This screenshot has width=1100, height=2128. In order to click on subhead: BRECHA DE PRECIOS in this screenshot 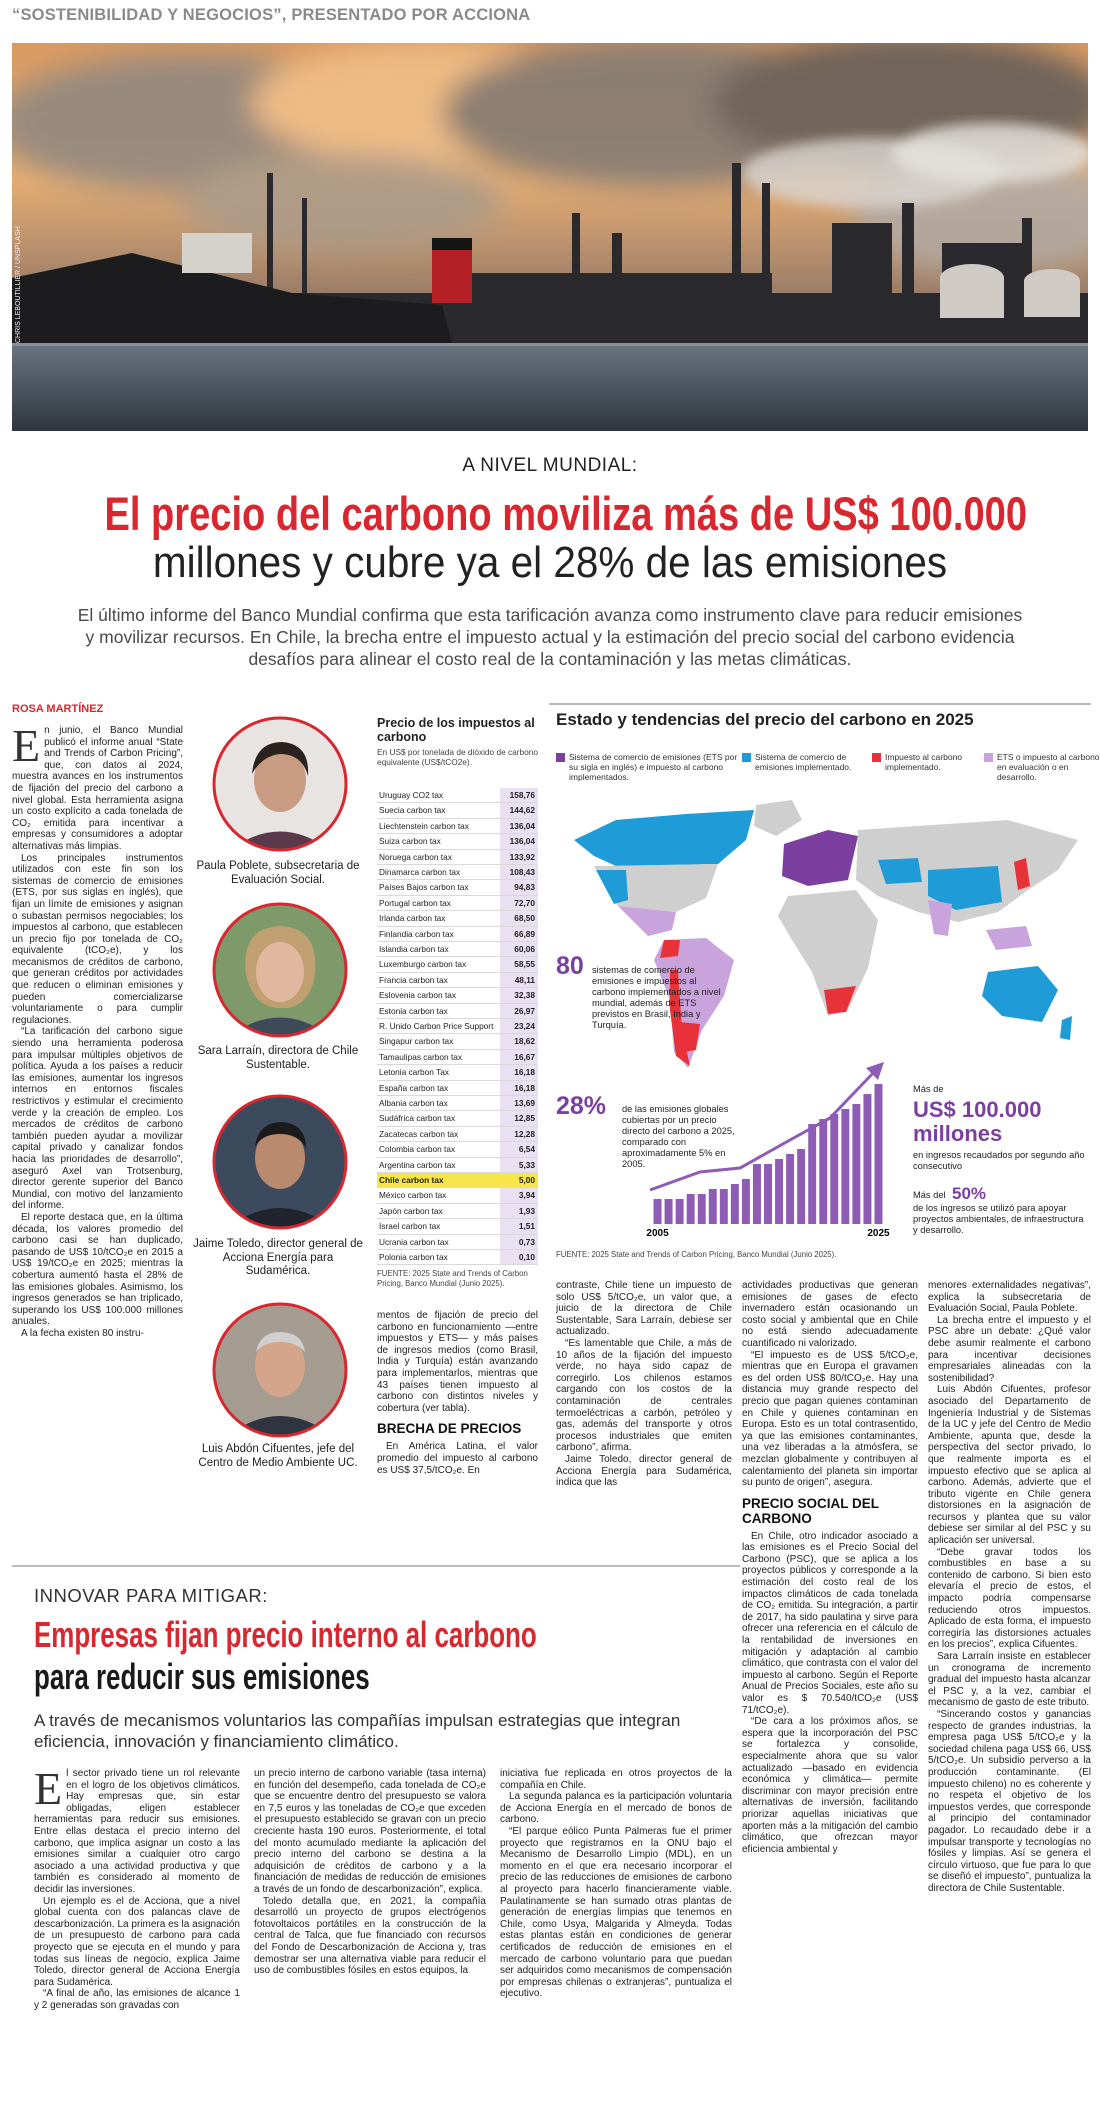, I will do `click(449, 1429)`.